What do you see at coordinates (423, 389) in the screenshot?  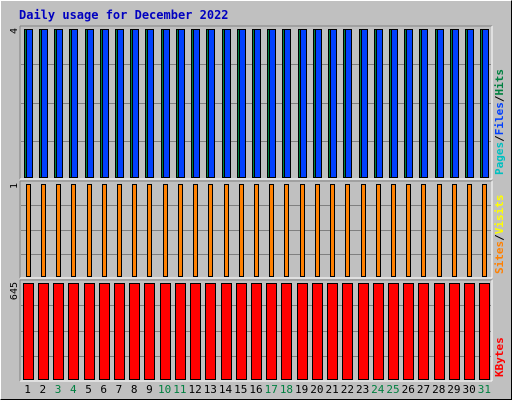 I see `x-tick-day-27: 27` at bounding box center [423, 389].